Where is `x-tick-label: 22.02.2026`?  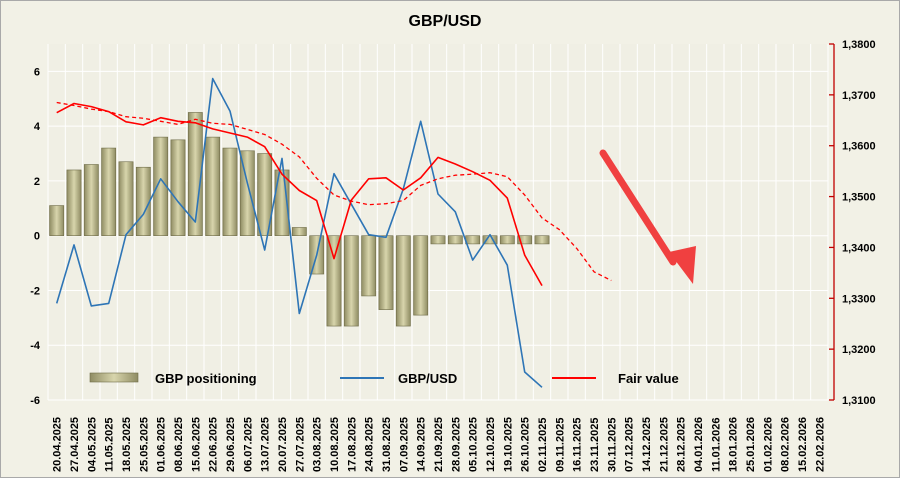
x-tick-label: 22.02.2026 is located at coordinates (820, 444).